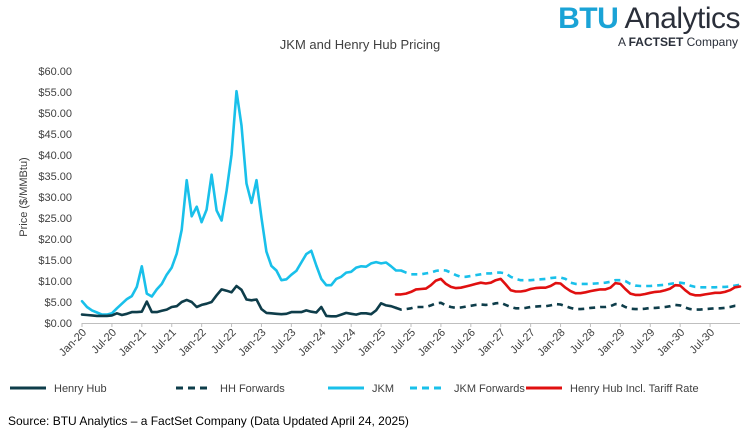 The width and height of the screenshot is (746, 433). Describe the element at coordinates (55, 93) in the screenshot. I see `y-tick-label: $55.00` at that location.